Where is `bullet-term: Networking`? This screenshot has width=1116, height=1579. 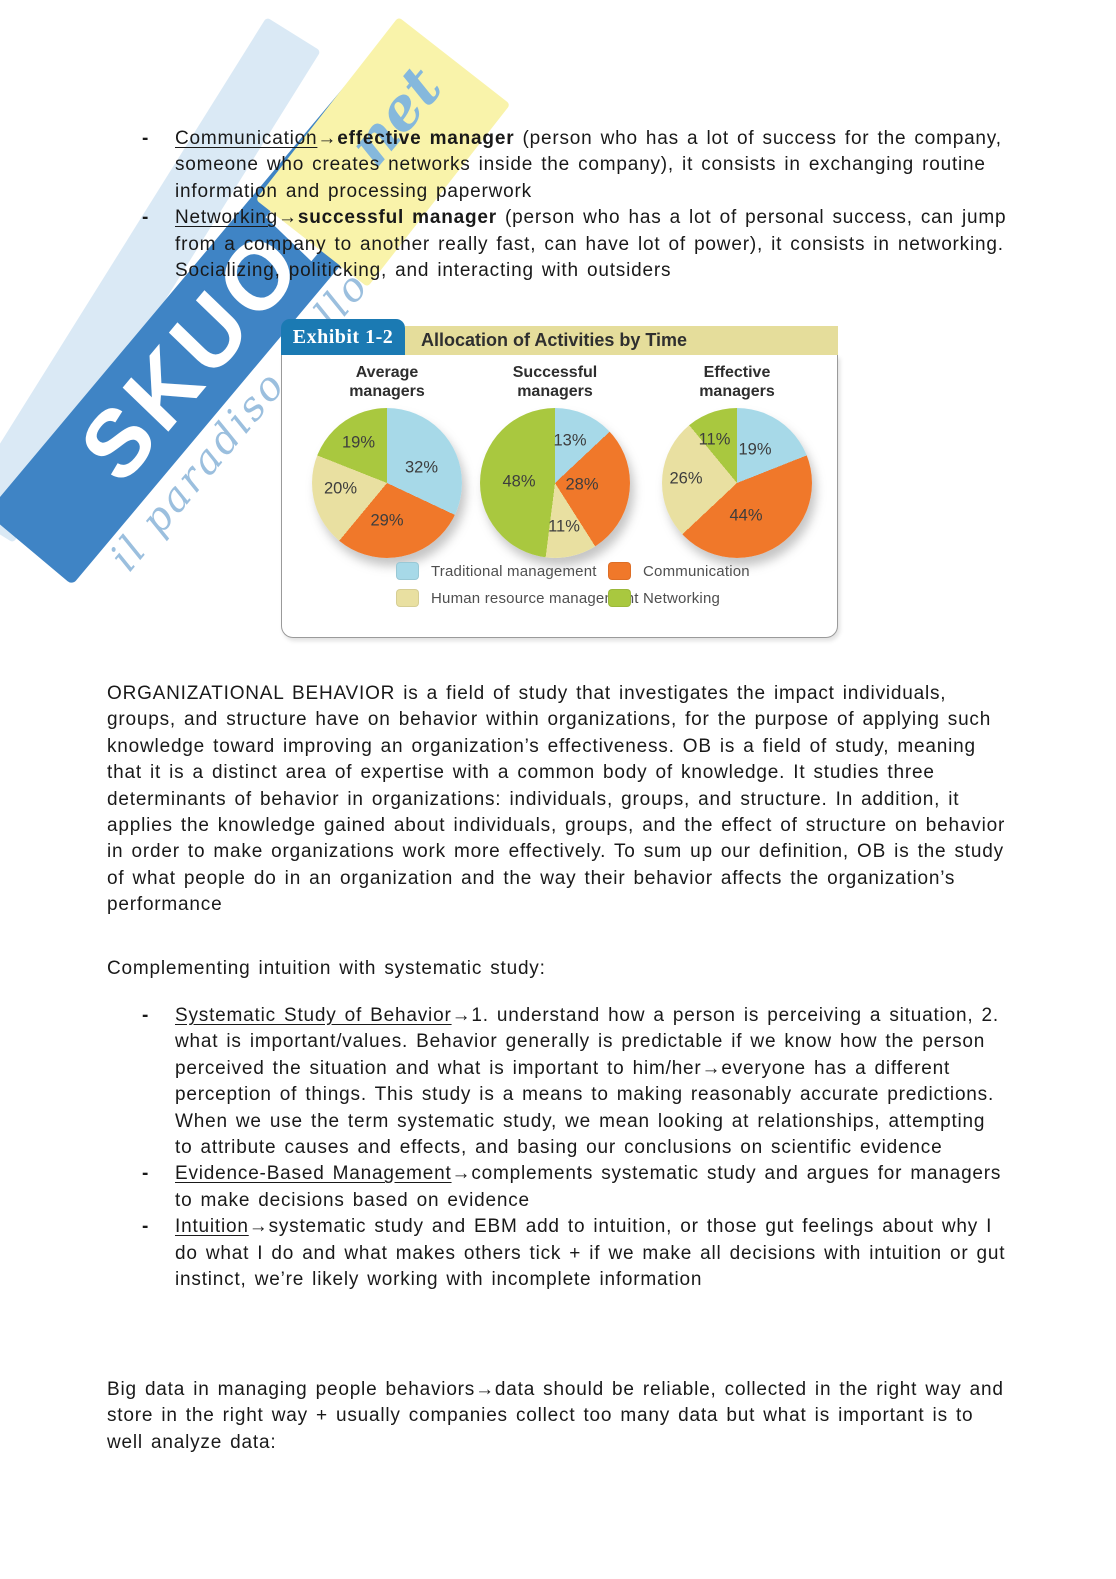
bullet-term: Networking is located at coordinates (227, 218).